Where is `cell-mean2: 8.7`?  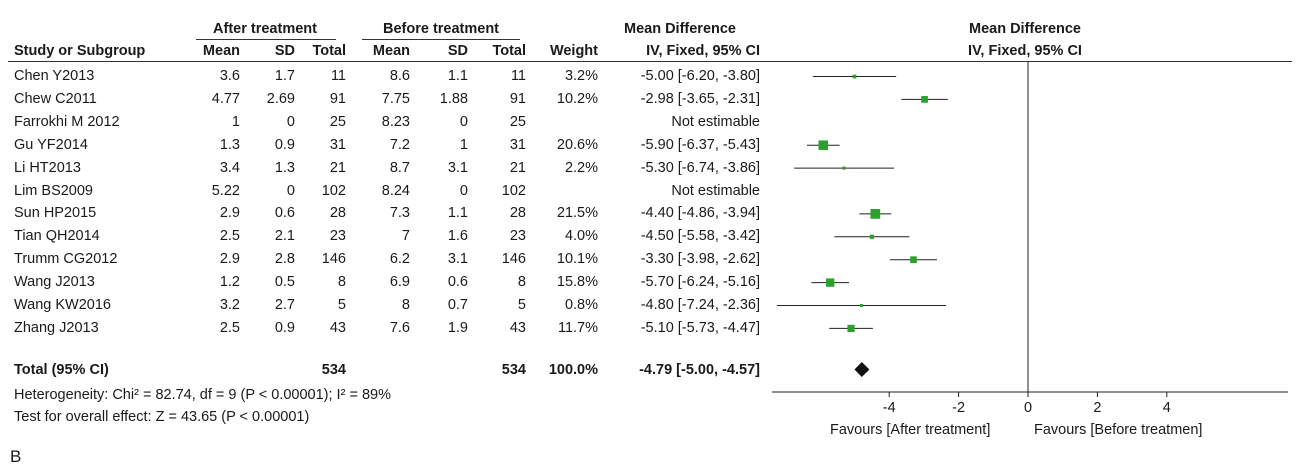
cell-mean2: 8.7 is located at coordinates (399, 167).